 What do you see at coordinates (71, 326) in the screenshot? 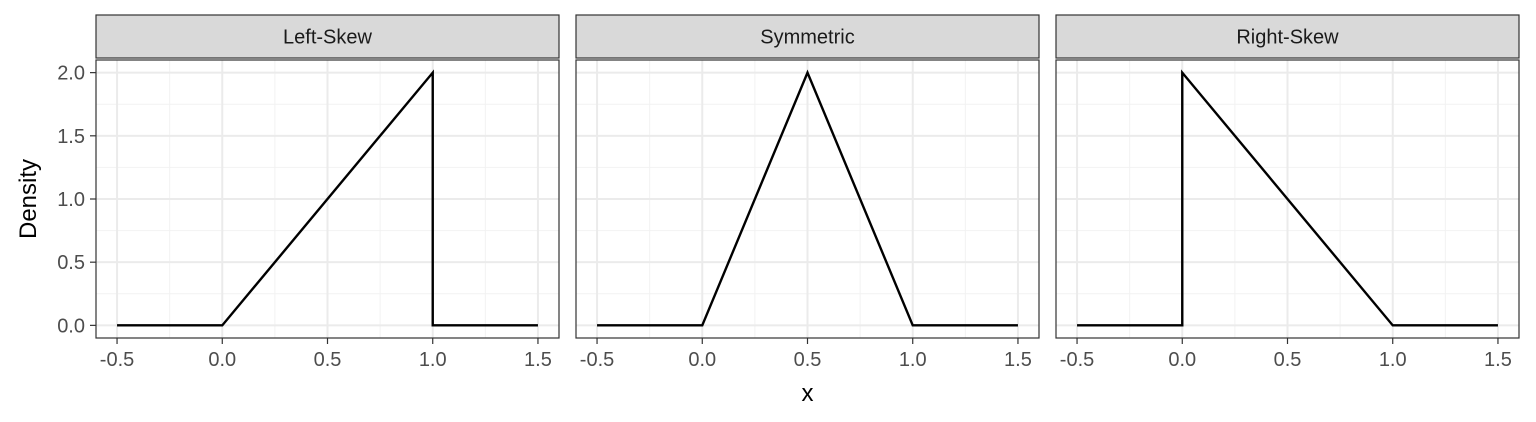
I see `y-tick-label: 0.0` at bounding box center [71, 326].